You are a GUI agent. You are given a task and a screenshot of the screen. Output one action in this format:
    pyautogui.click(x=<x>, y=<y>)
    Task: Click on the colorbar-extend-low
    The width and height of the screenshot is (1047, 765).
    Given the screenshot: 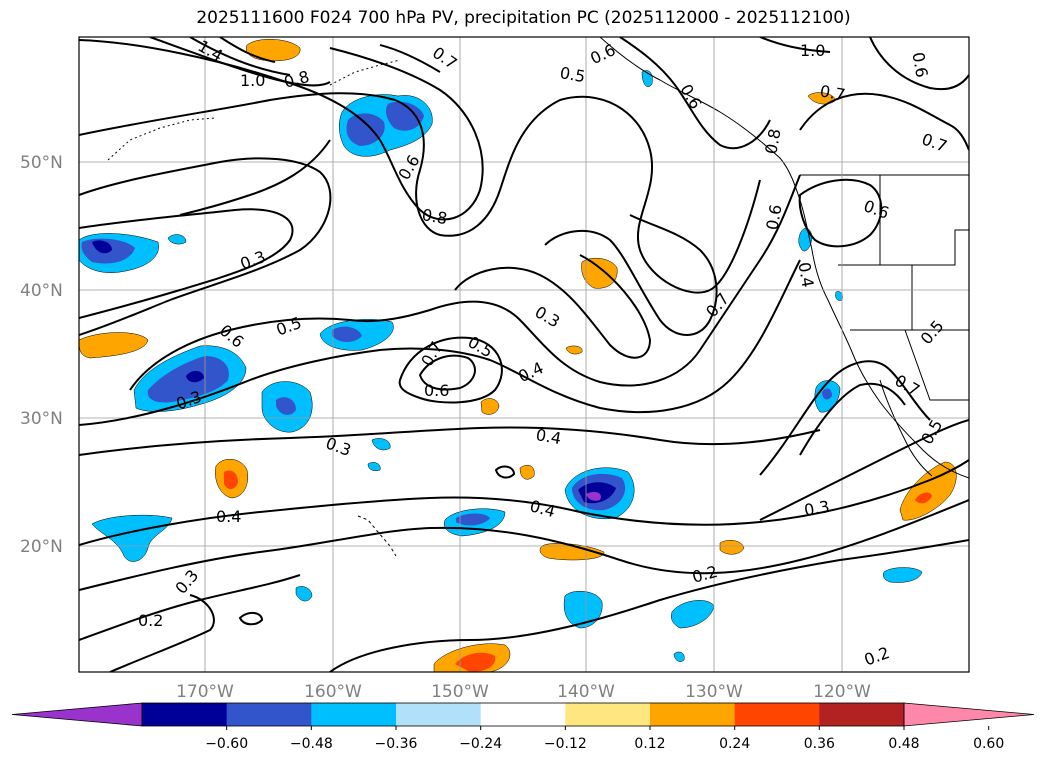 What is the action you would take?
    pyautogui.click(x=77, y=714)
    